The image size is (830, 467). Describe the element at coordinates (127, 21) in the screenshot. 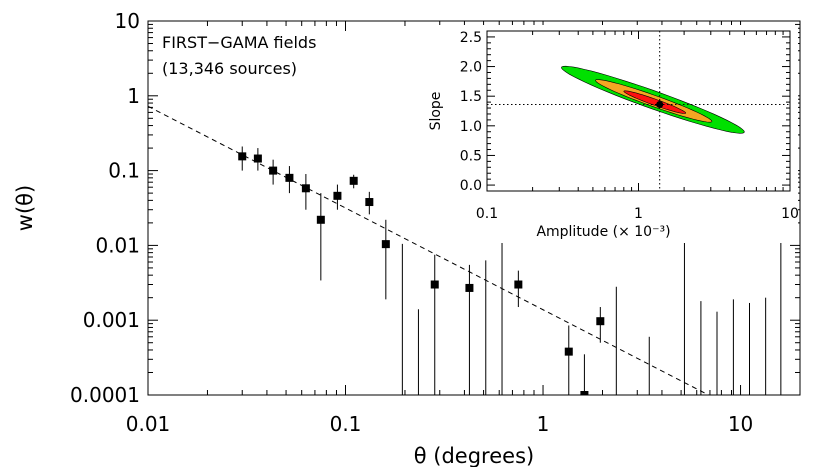

I see `y-tick-label: 10` at that location.